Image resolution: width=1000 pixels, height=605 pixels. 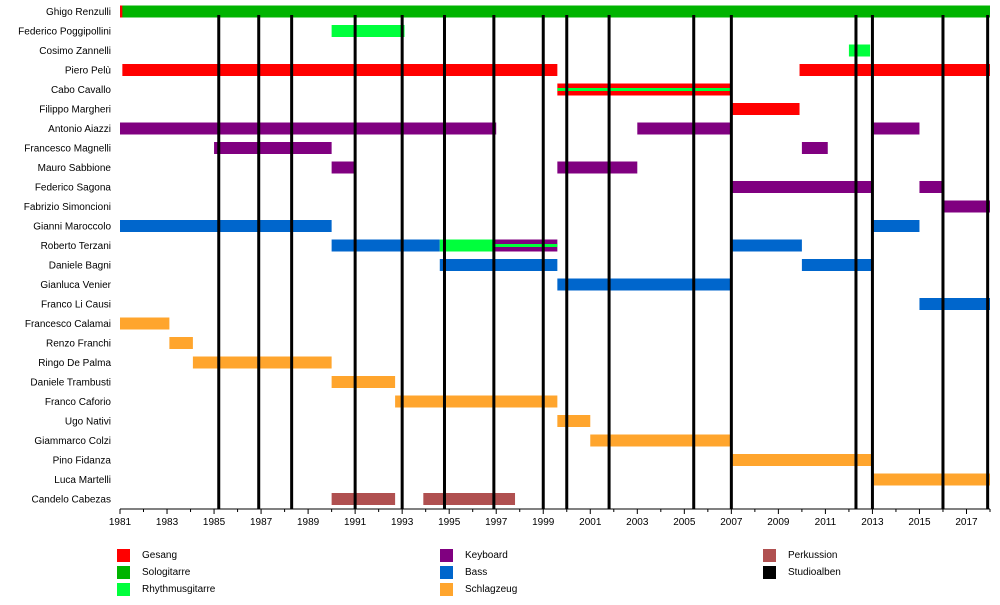 I want to click on member-label-fabrizio-simoncioni: Fabrizio Simoncioni, so click(x=67, y=207).